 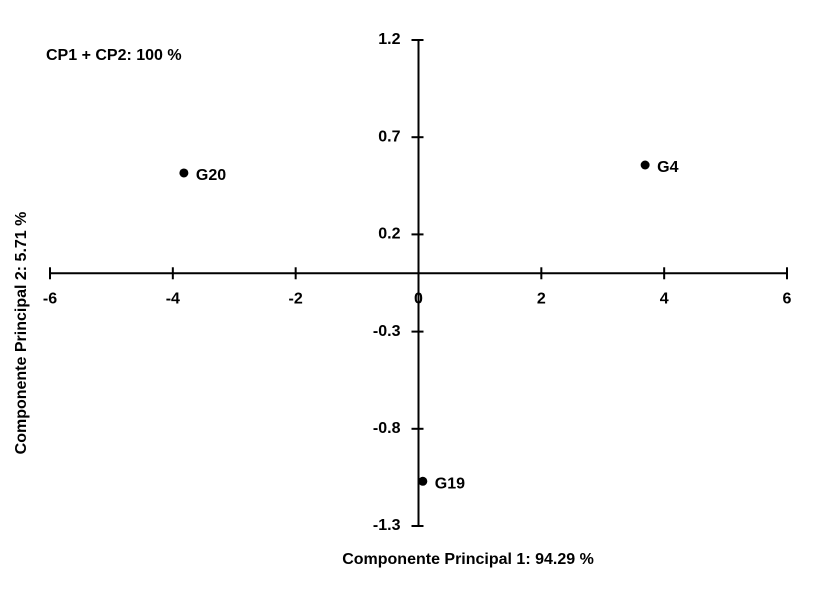 I want to click on x-axis-title: Componente Principal 1: 94.29 %, so click(x=468, y=559).